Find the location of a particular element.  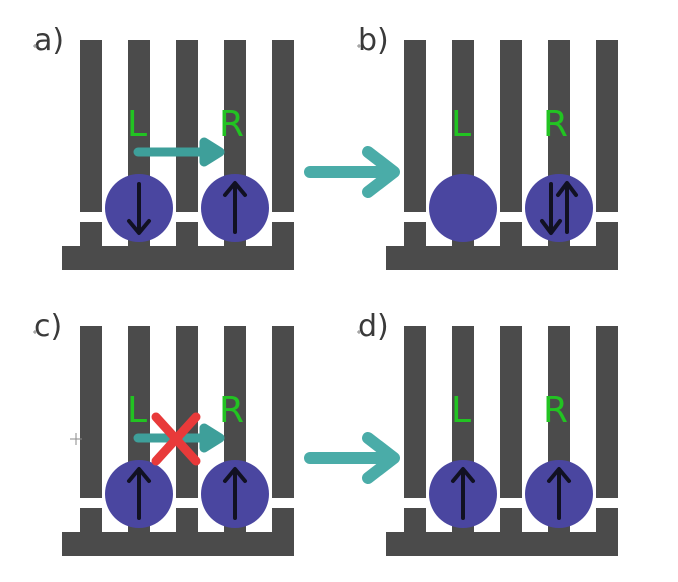

panel-label: c) is located at coordinates (48, 326).